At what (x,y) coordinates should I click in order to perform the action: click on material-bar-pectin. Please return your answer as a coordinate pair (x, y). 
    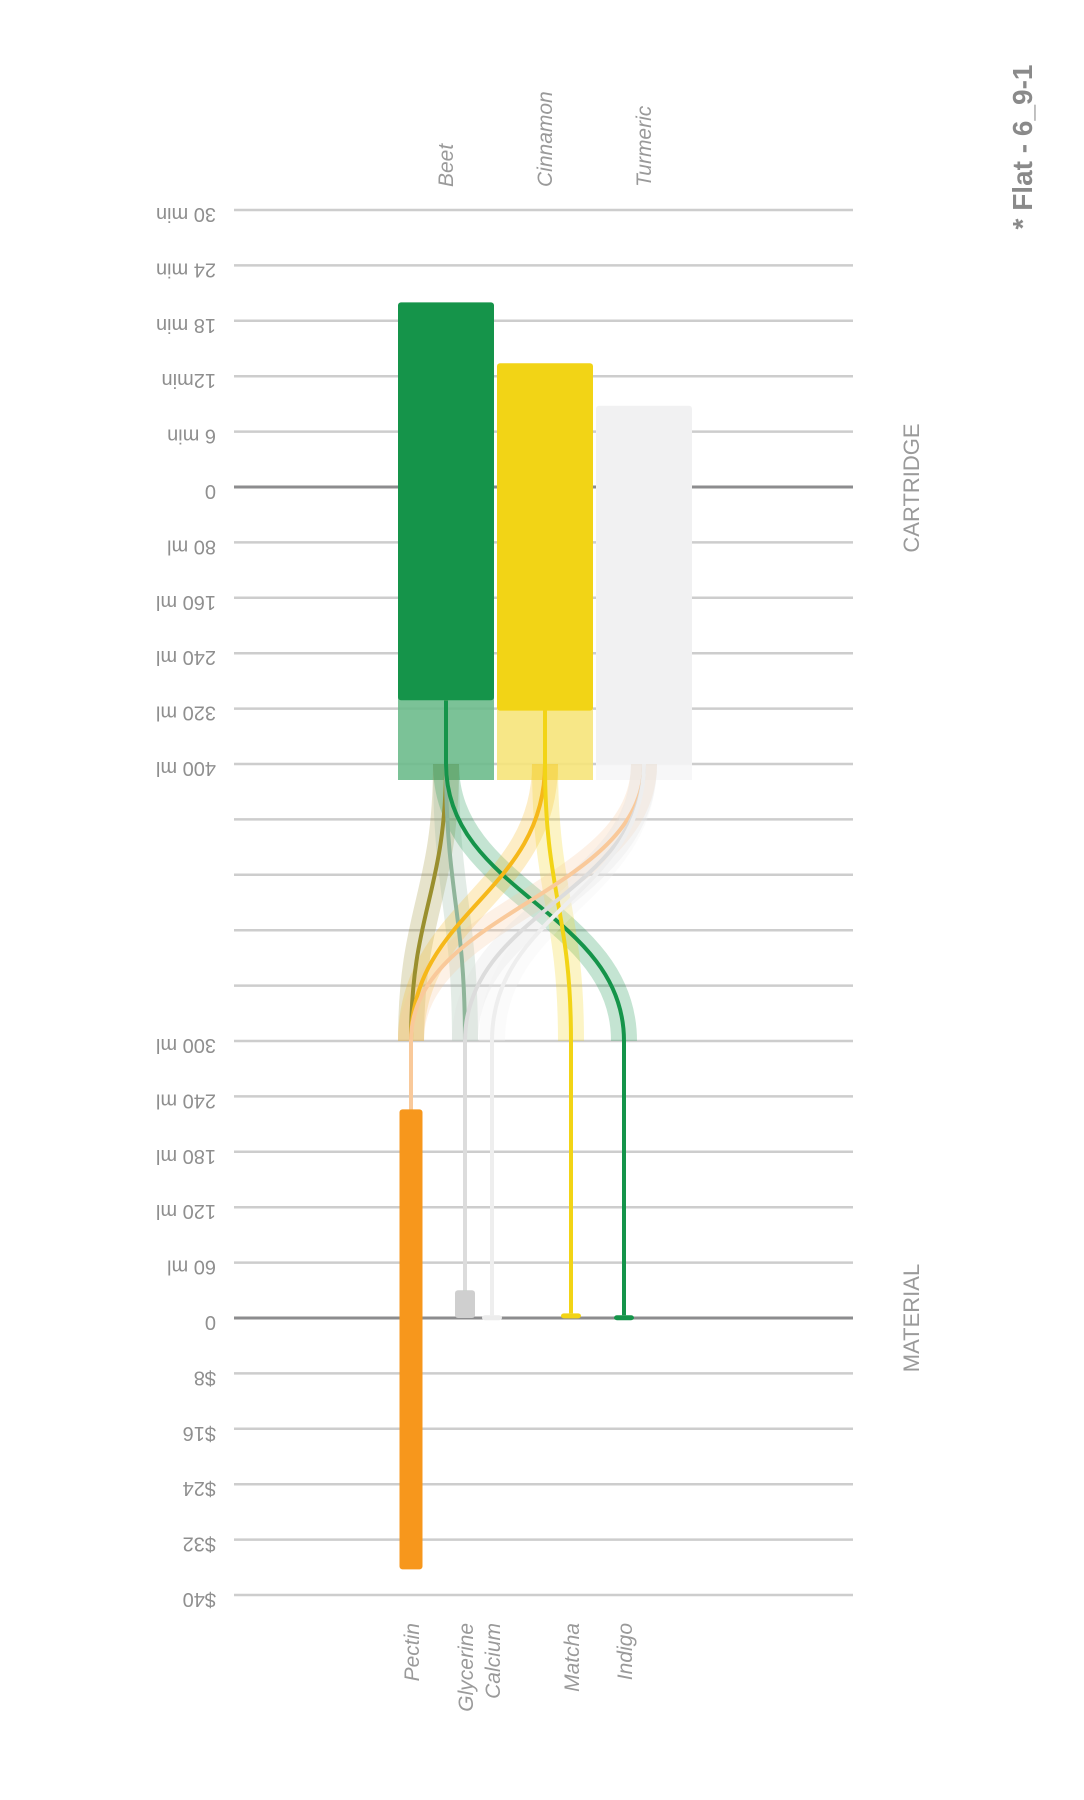
    Looking at the image, I should click on (411, 1339).